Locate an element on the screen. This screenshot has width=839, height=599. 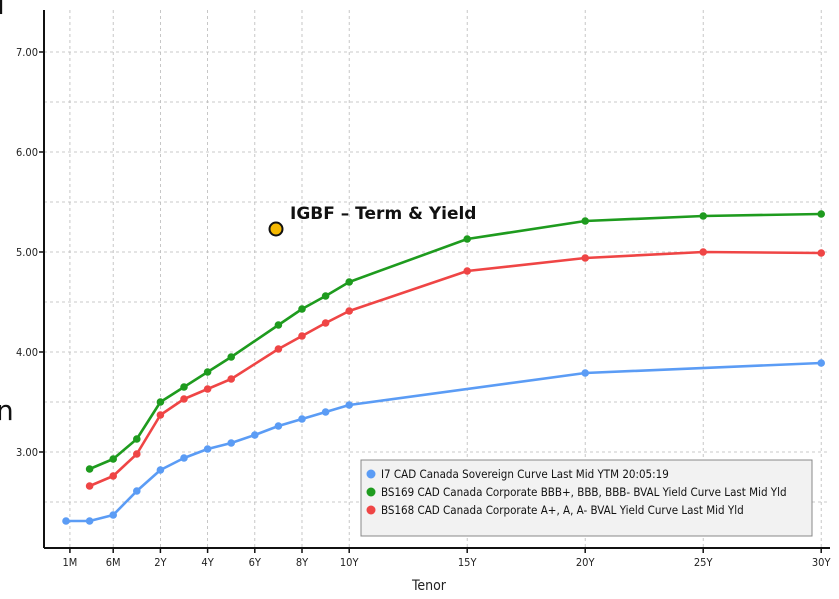
y-tick-label: 6.00 is located at coordinates (27, 152).